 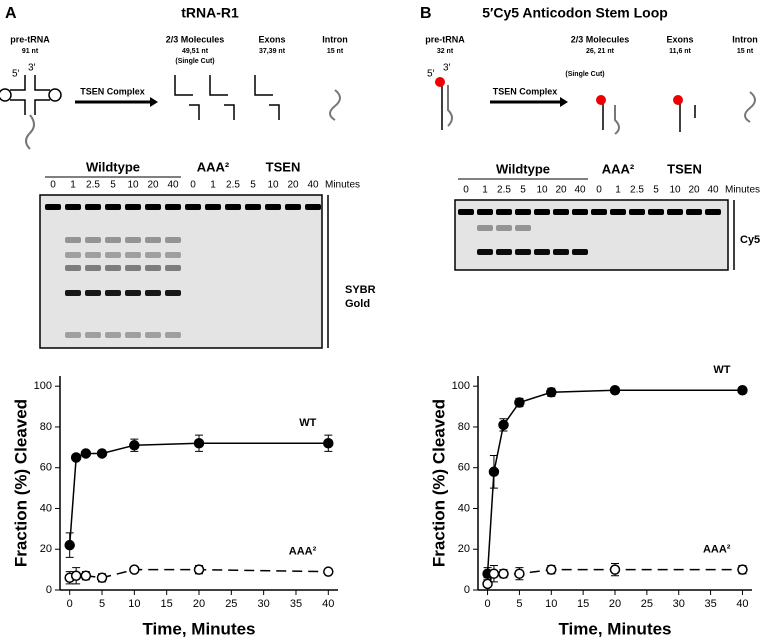 I want to click on group-label: Wildtype, so click(x=523, y=168).